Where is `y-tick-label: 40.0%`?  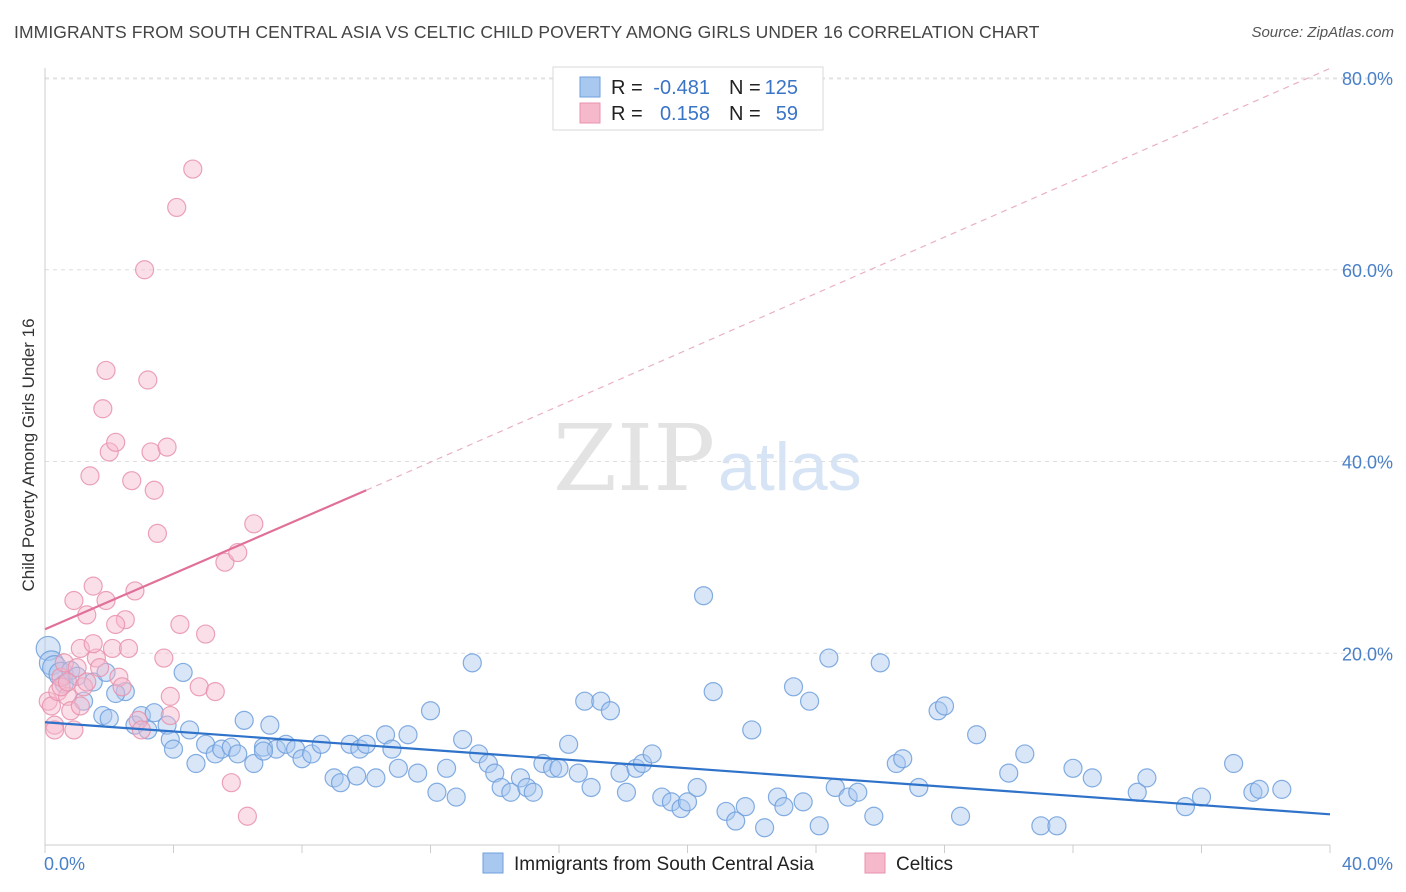
y-tick-label: 40.0% is located at coordinates (1367, 463).